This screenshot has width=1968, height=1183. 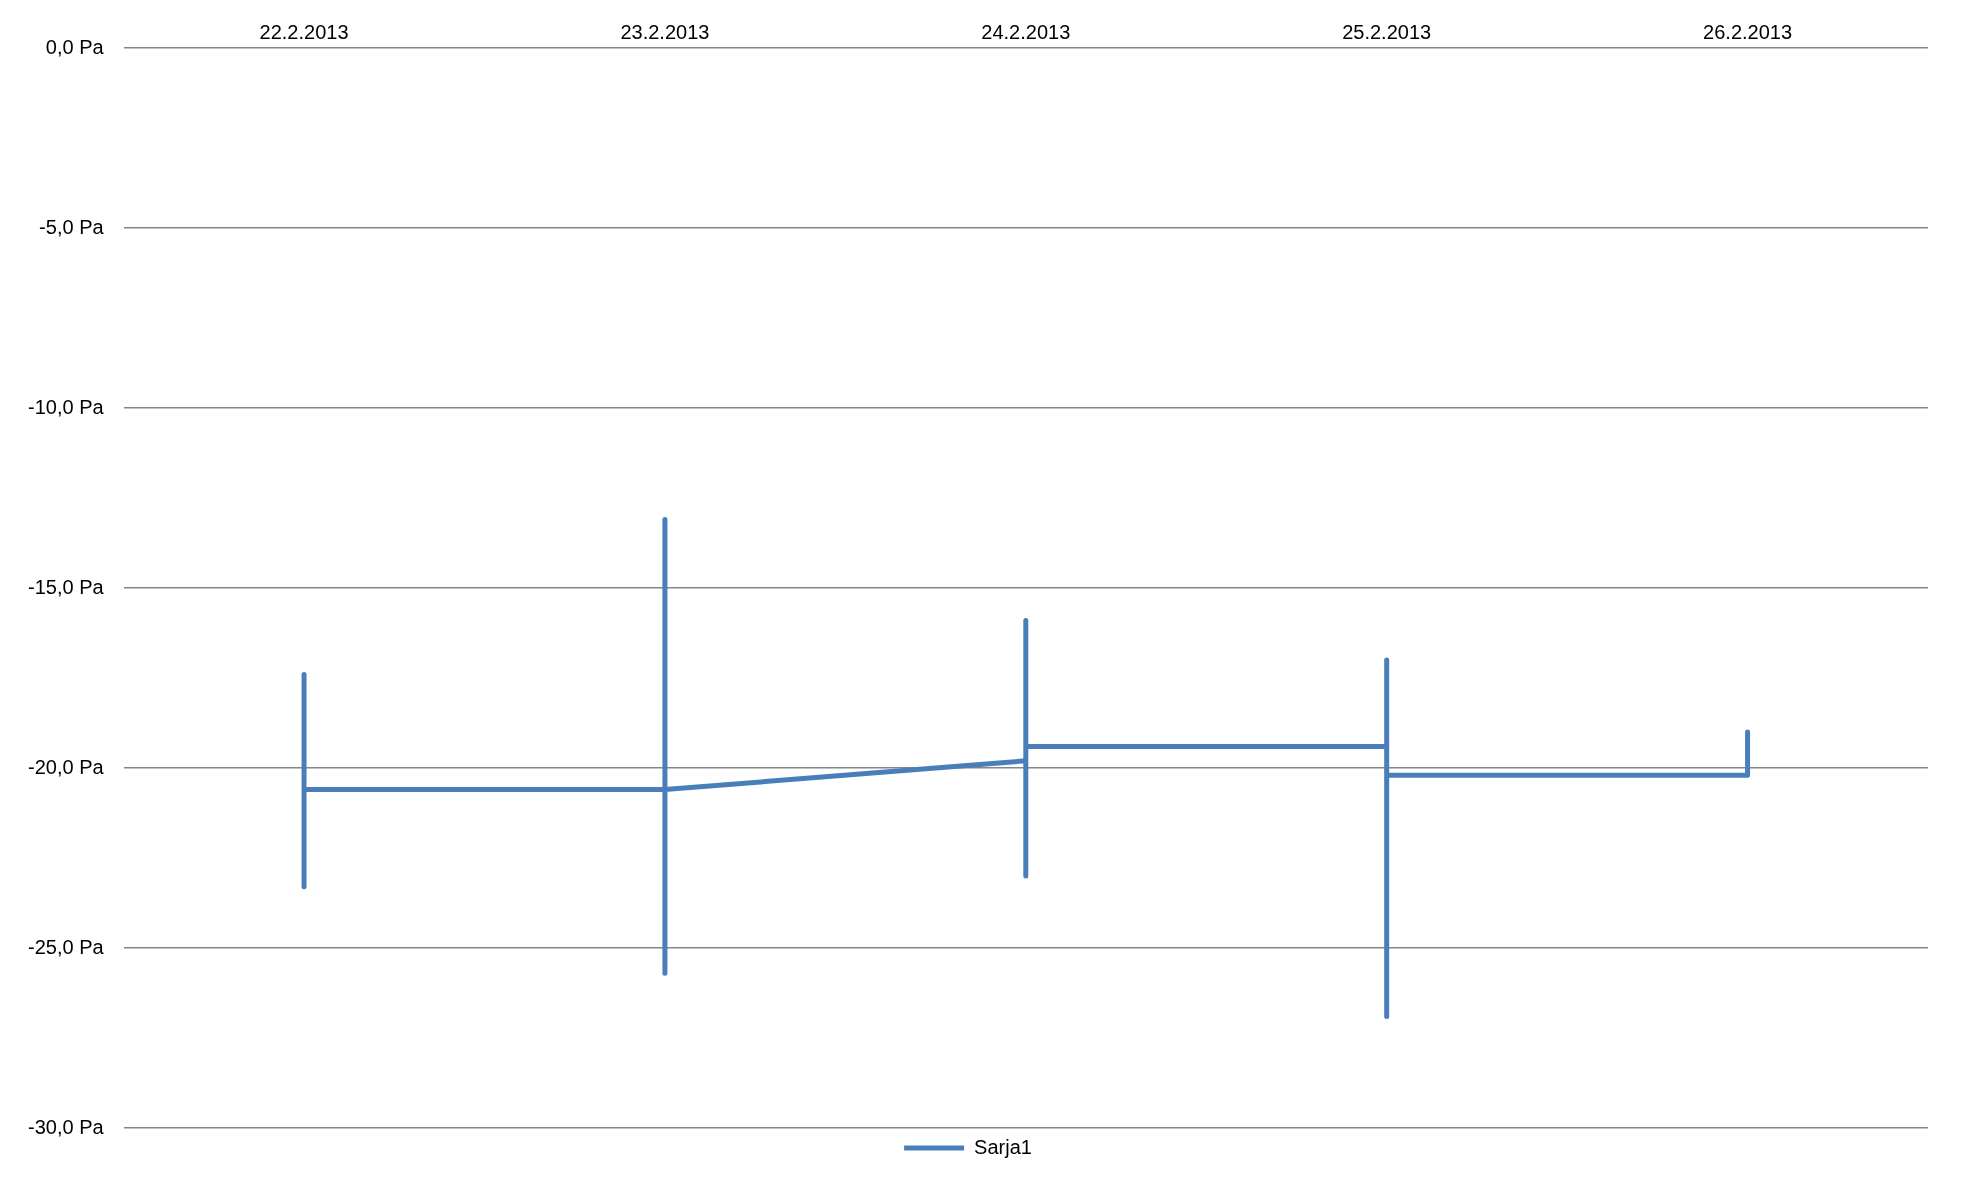 I want to click on y-tick-label: -15,0 Pa, so click(x=66, y=586).